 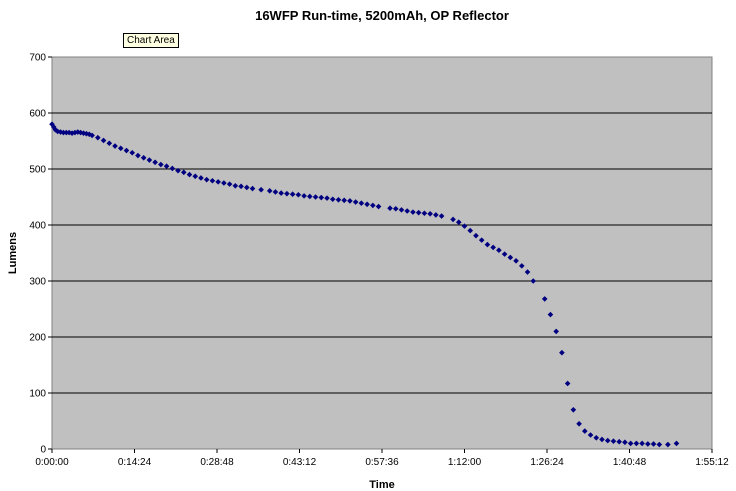 What do you see at coordinates (37, 282) in the screenshot?
I see `y-tick-label: 300` at bounding box center [37, 282].